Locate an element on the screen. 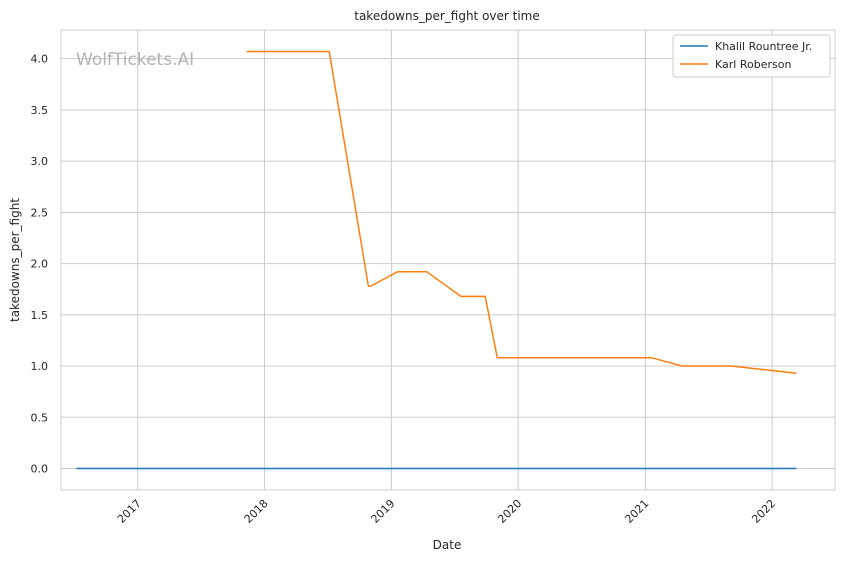 This screenshot has height=561, width=844. y-tick-label: 3.5 is located at coordinates (40, 110).